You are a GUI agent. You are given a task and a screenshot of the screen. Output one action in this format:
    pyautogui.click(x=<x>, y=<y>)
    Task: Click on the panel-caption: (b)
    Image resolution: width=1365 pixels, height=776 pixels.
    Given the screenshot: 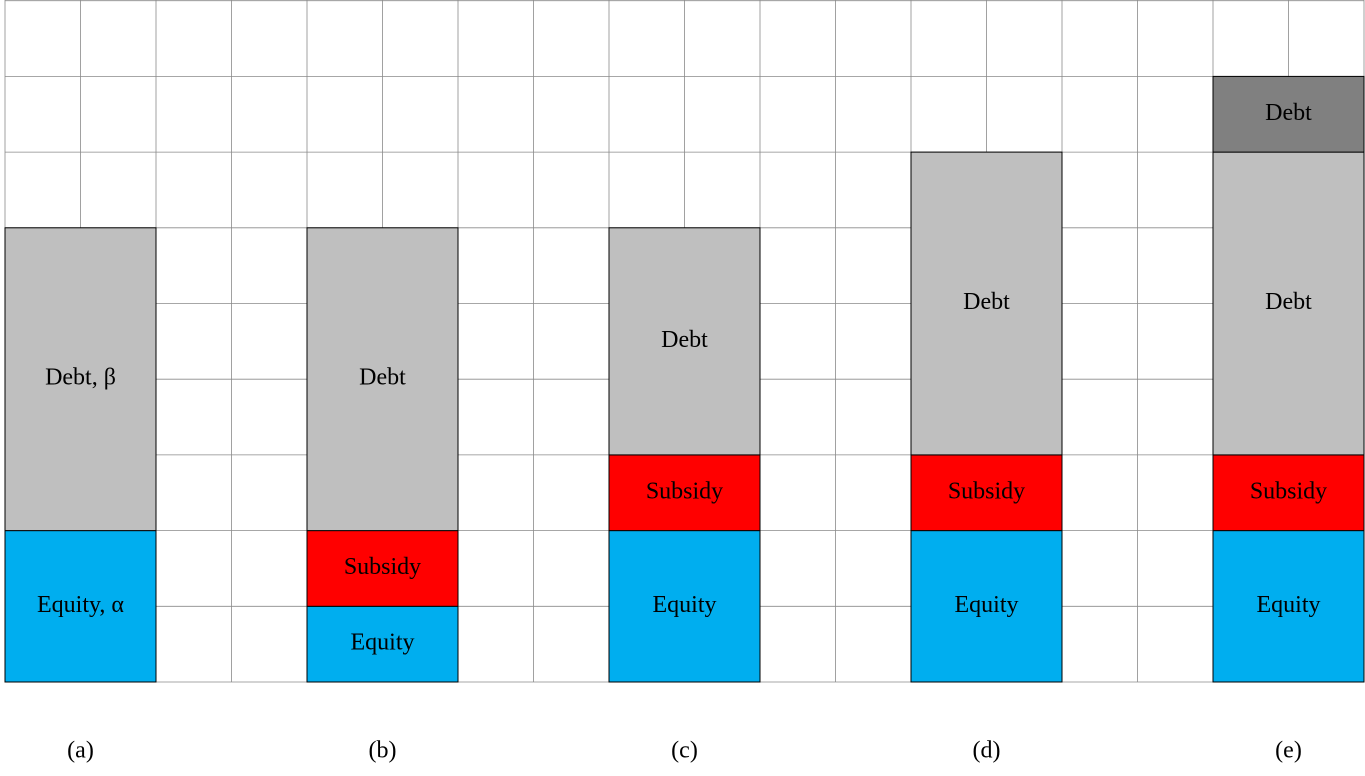 What is the action you would take?
    pyautogui.click(x=383, y=751)
    